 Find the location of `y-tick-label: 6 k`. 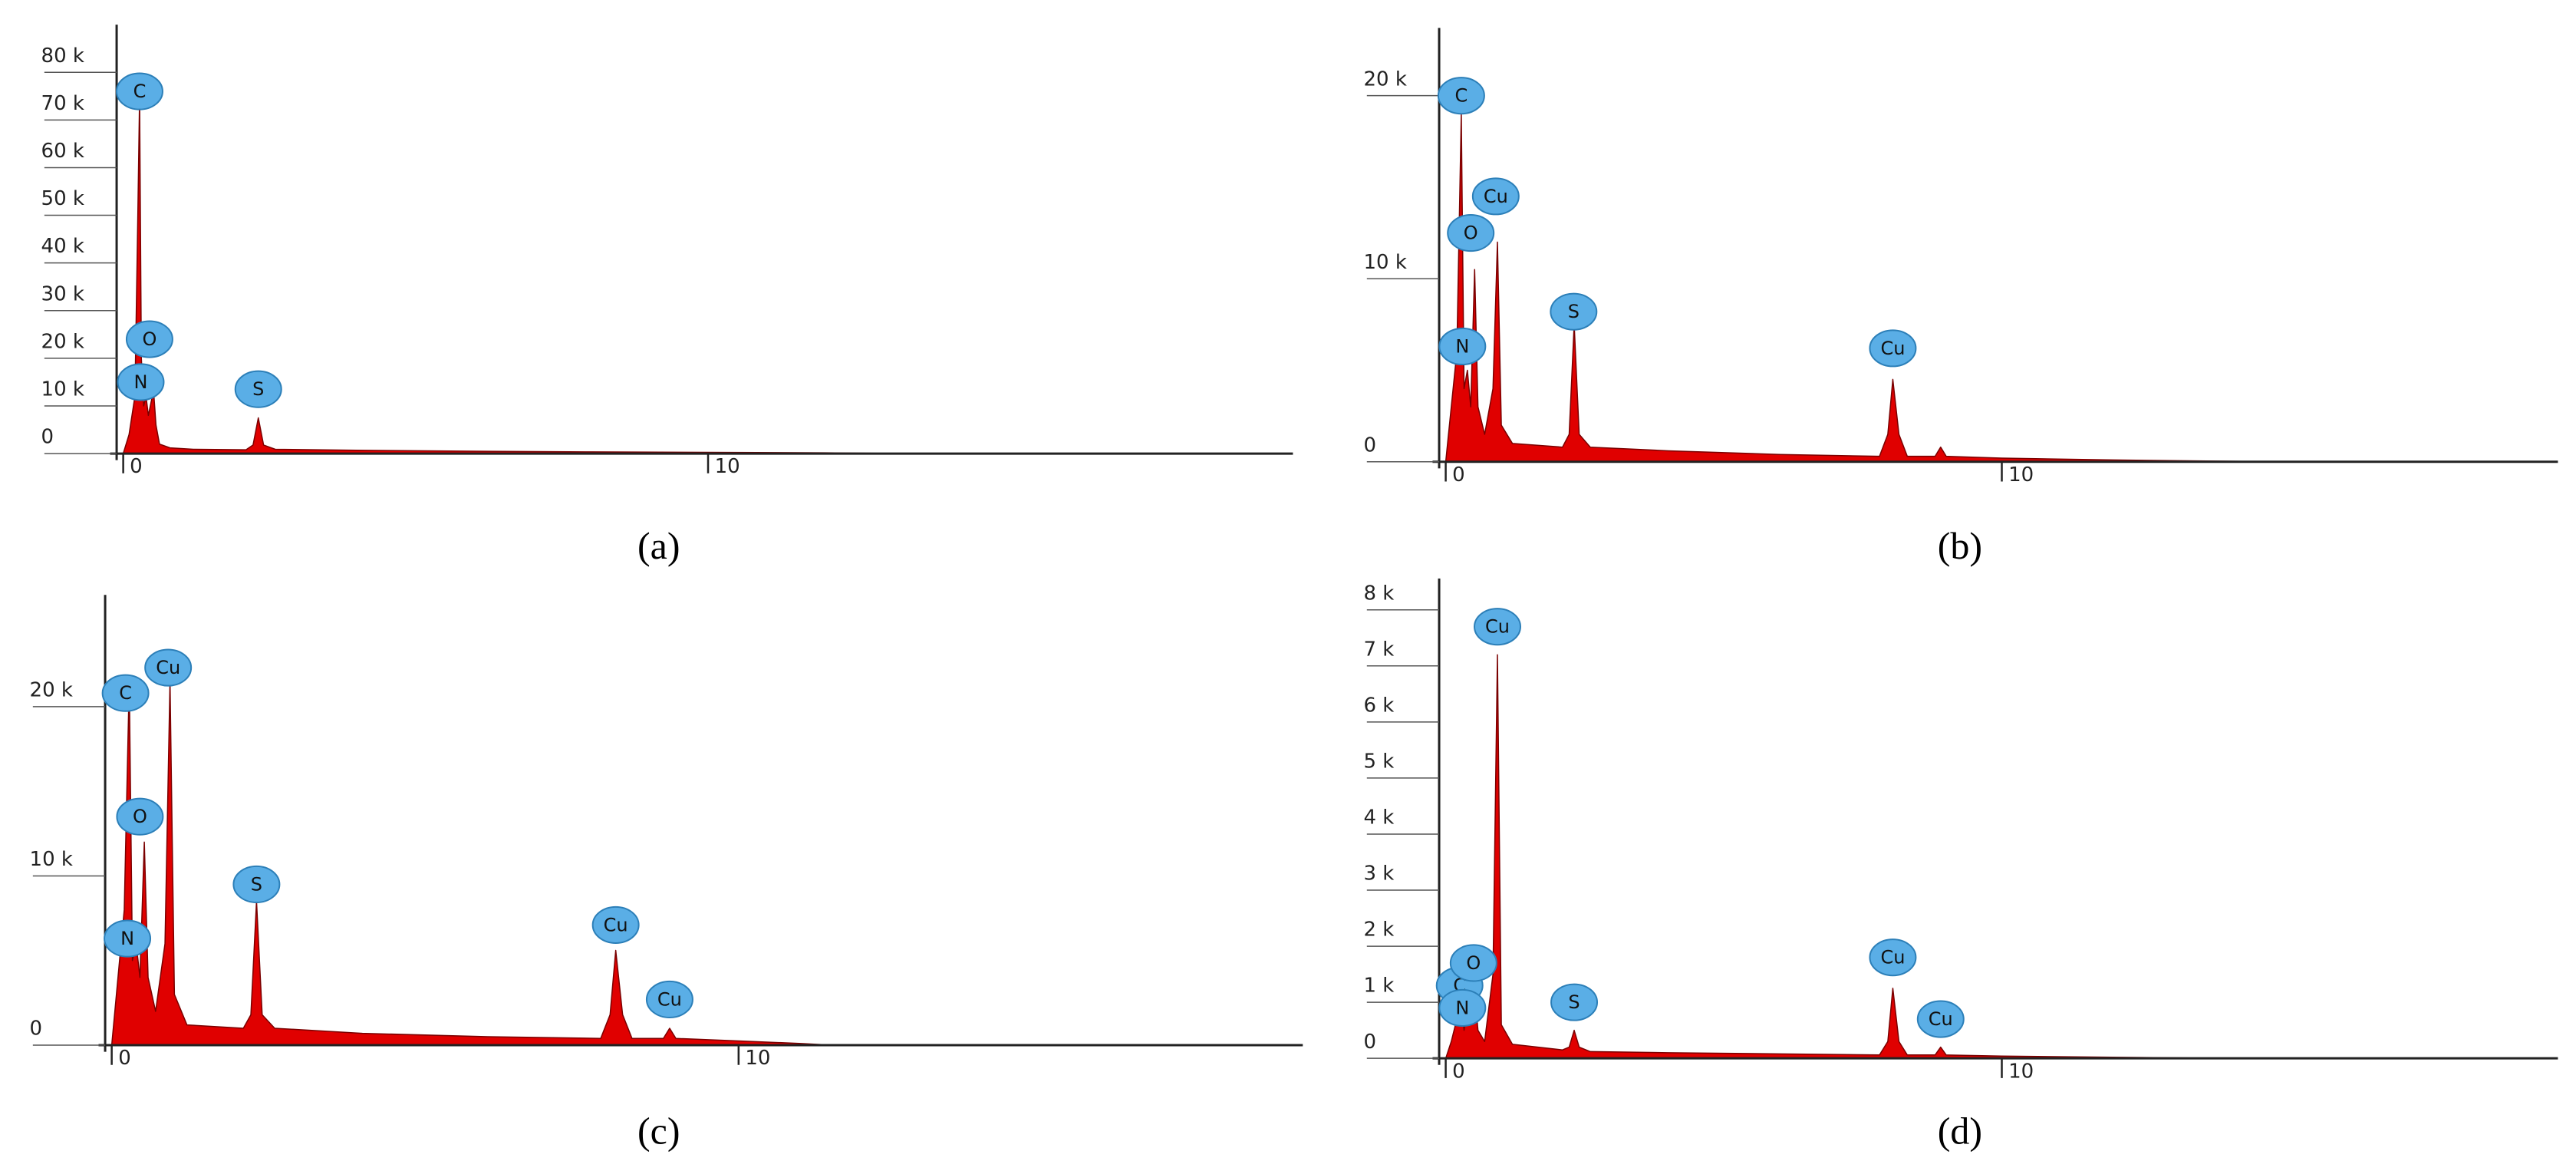

y-tick-label: 6 k is located at coordinates (1379, 705).